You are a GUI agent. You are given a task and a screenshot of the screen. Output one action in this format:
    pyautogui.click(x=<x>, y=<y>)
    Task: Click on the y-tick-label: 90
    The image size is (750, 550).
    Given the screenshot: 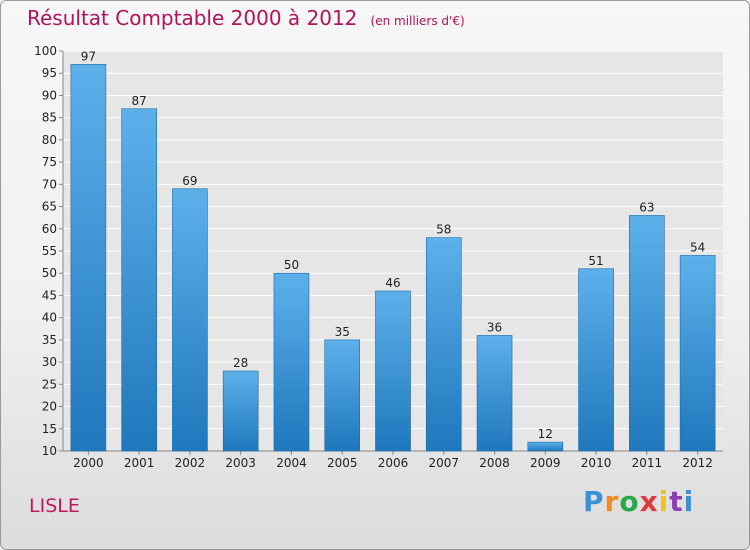 What is the action you would take?
    pyautogui.click(x=49, y=95)
    